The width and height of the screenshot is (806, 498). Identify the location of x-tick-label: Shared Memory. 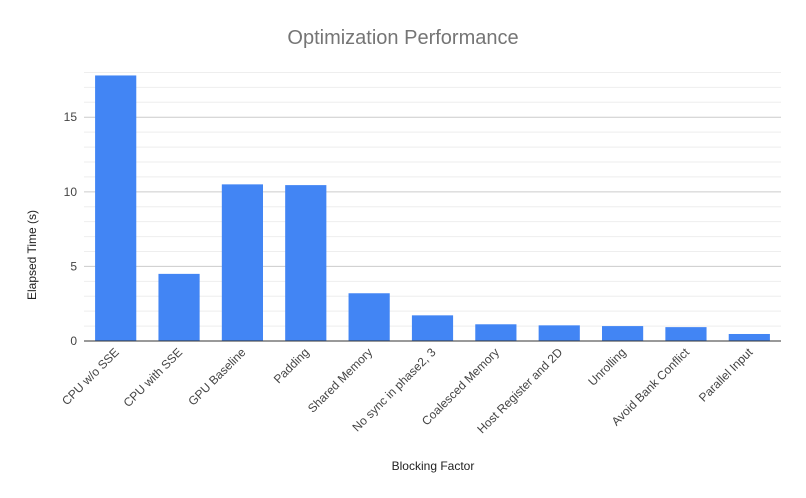
(340, 380).